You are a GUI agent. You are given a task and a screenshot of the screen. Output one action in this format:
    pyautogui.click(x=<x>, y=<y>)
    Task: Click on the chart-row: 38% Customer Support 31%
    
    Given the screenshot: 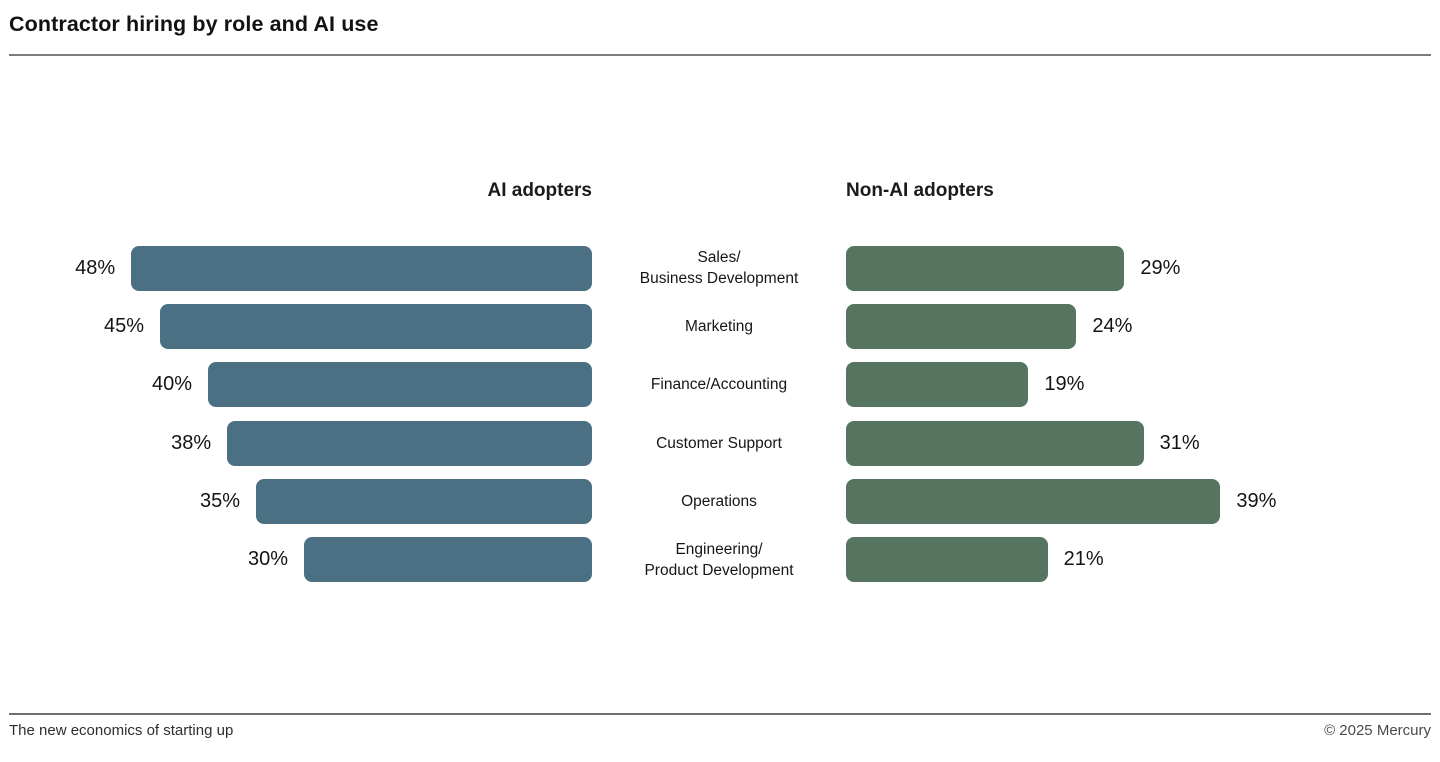 What is the action you would take?
    pyautogui.click(x=720, y=443)
    